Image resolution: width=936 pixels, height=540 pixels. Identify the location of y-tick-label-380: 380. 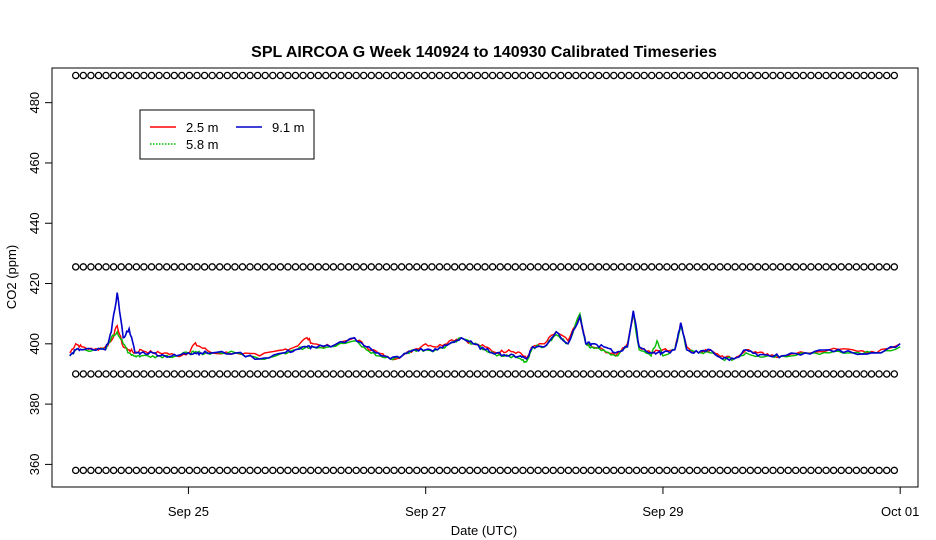
(34, 404).